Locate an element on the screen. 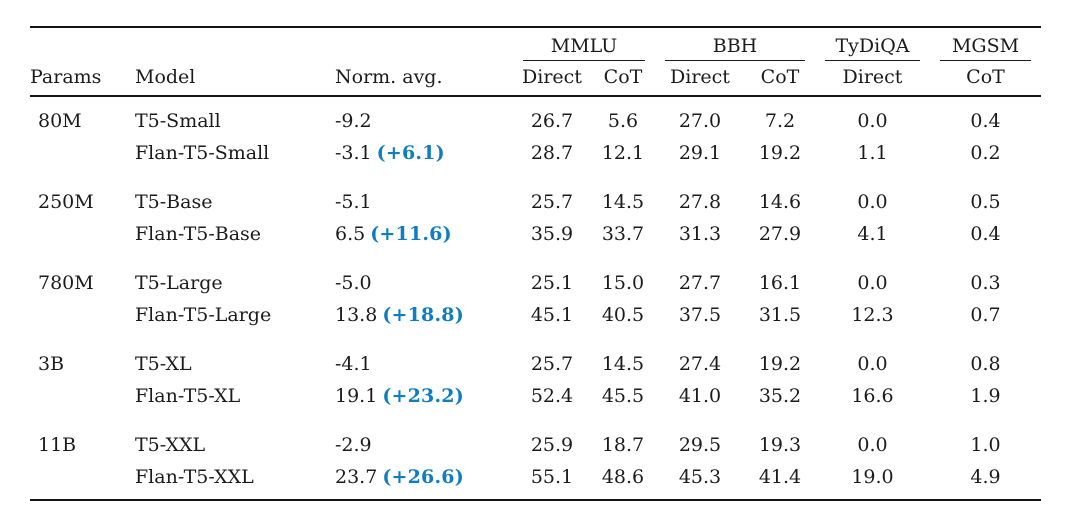 The width and height of the screenshot is (1071, 509). bbh-cot-cell: 7.2 is located at coordinates (780, 120).